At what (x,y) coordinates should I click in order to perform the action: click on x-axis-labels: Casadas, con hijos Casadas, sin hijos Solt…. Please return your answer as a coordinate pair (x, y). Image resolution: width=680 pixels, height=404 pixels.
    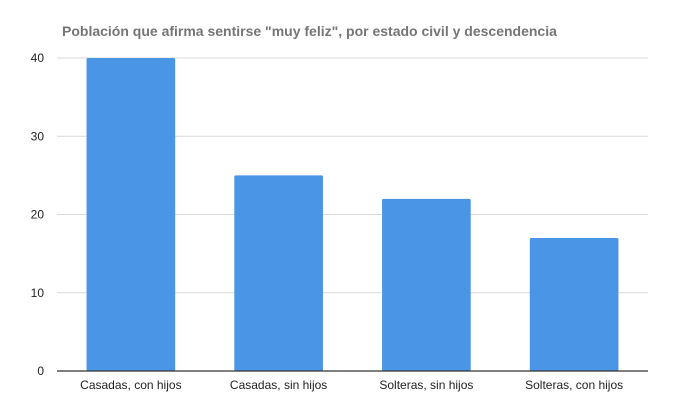
    Looking at the image, I should click on (351, 385).